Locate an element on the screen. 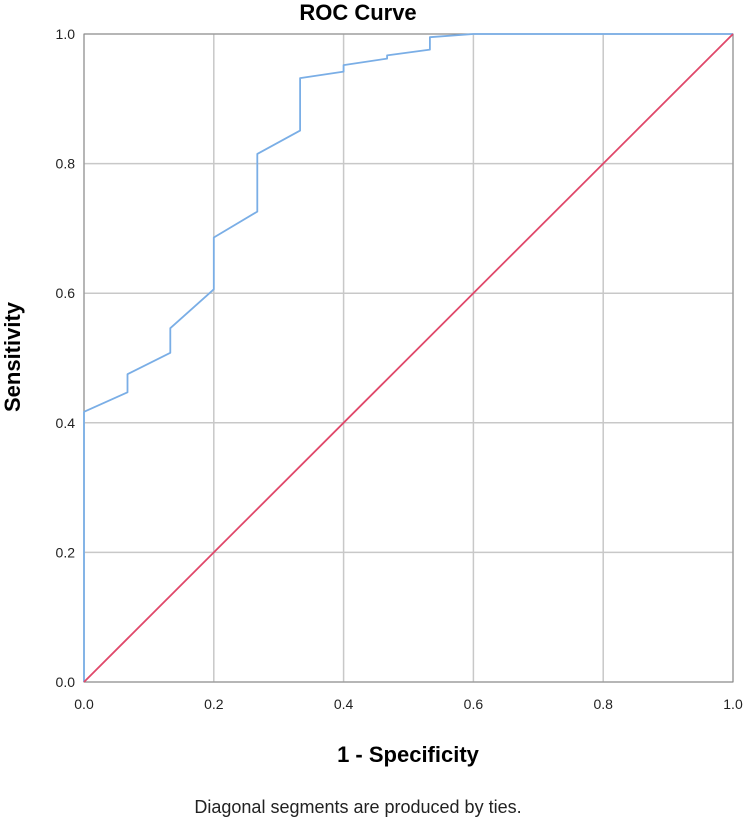 The image size is (744, 820). y-tick-label: 0.8 is located at coordinates (66, 164).